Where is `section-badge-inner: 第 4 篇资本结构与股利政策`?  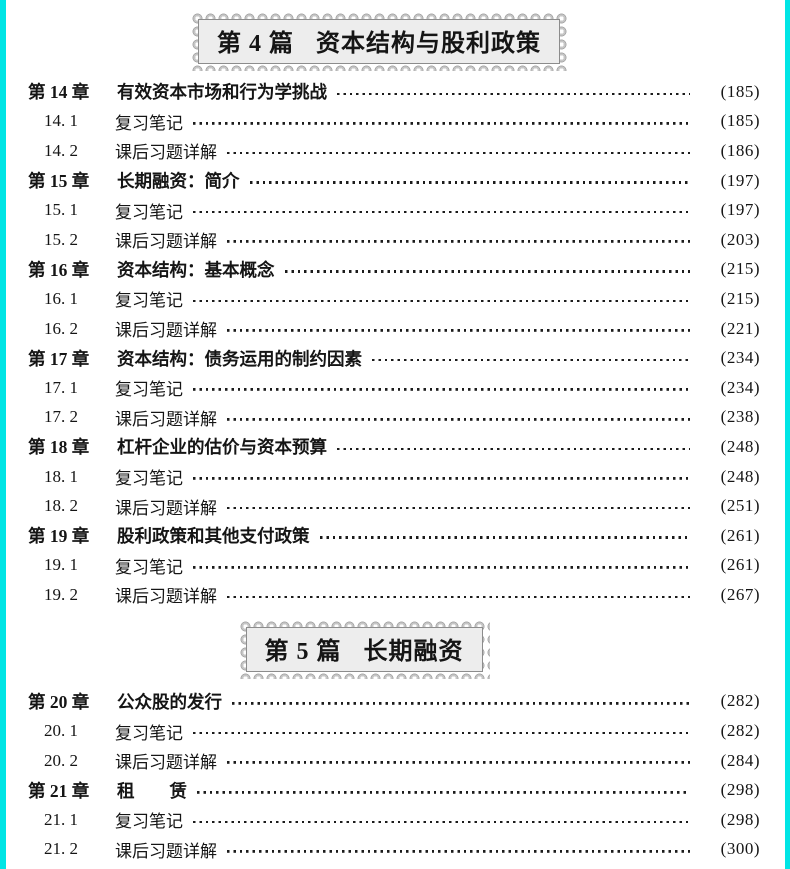
section-badge-inner: 第 4 篇资本结构与股利政策 is located at coordinates (379, 41).